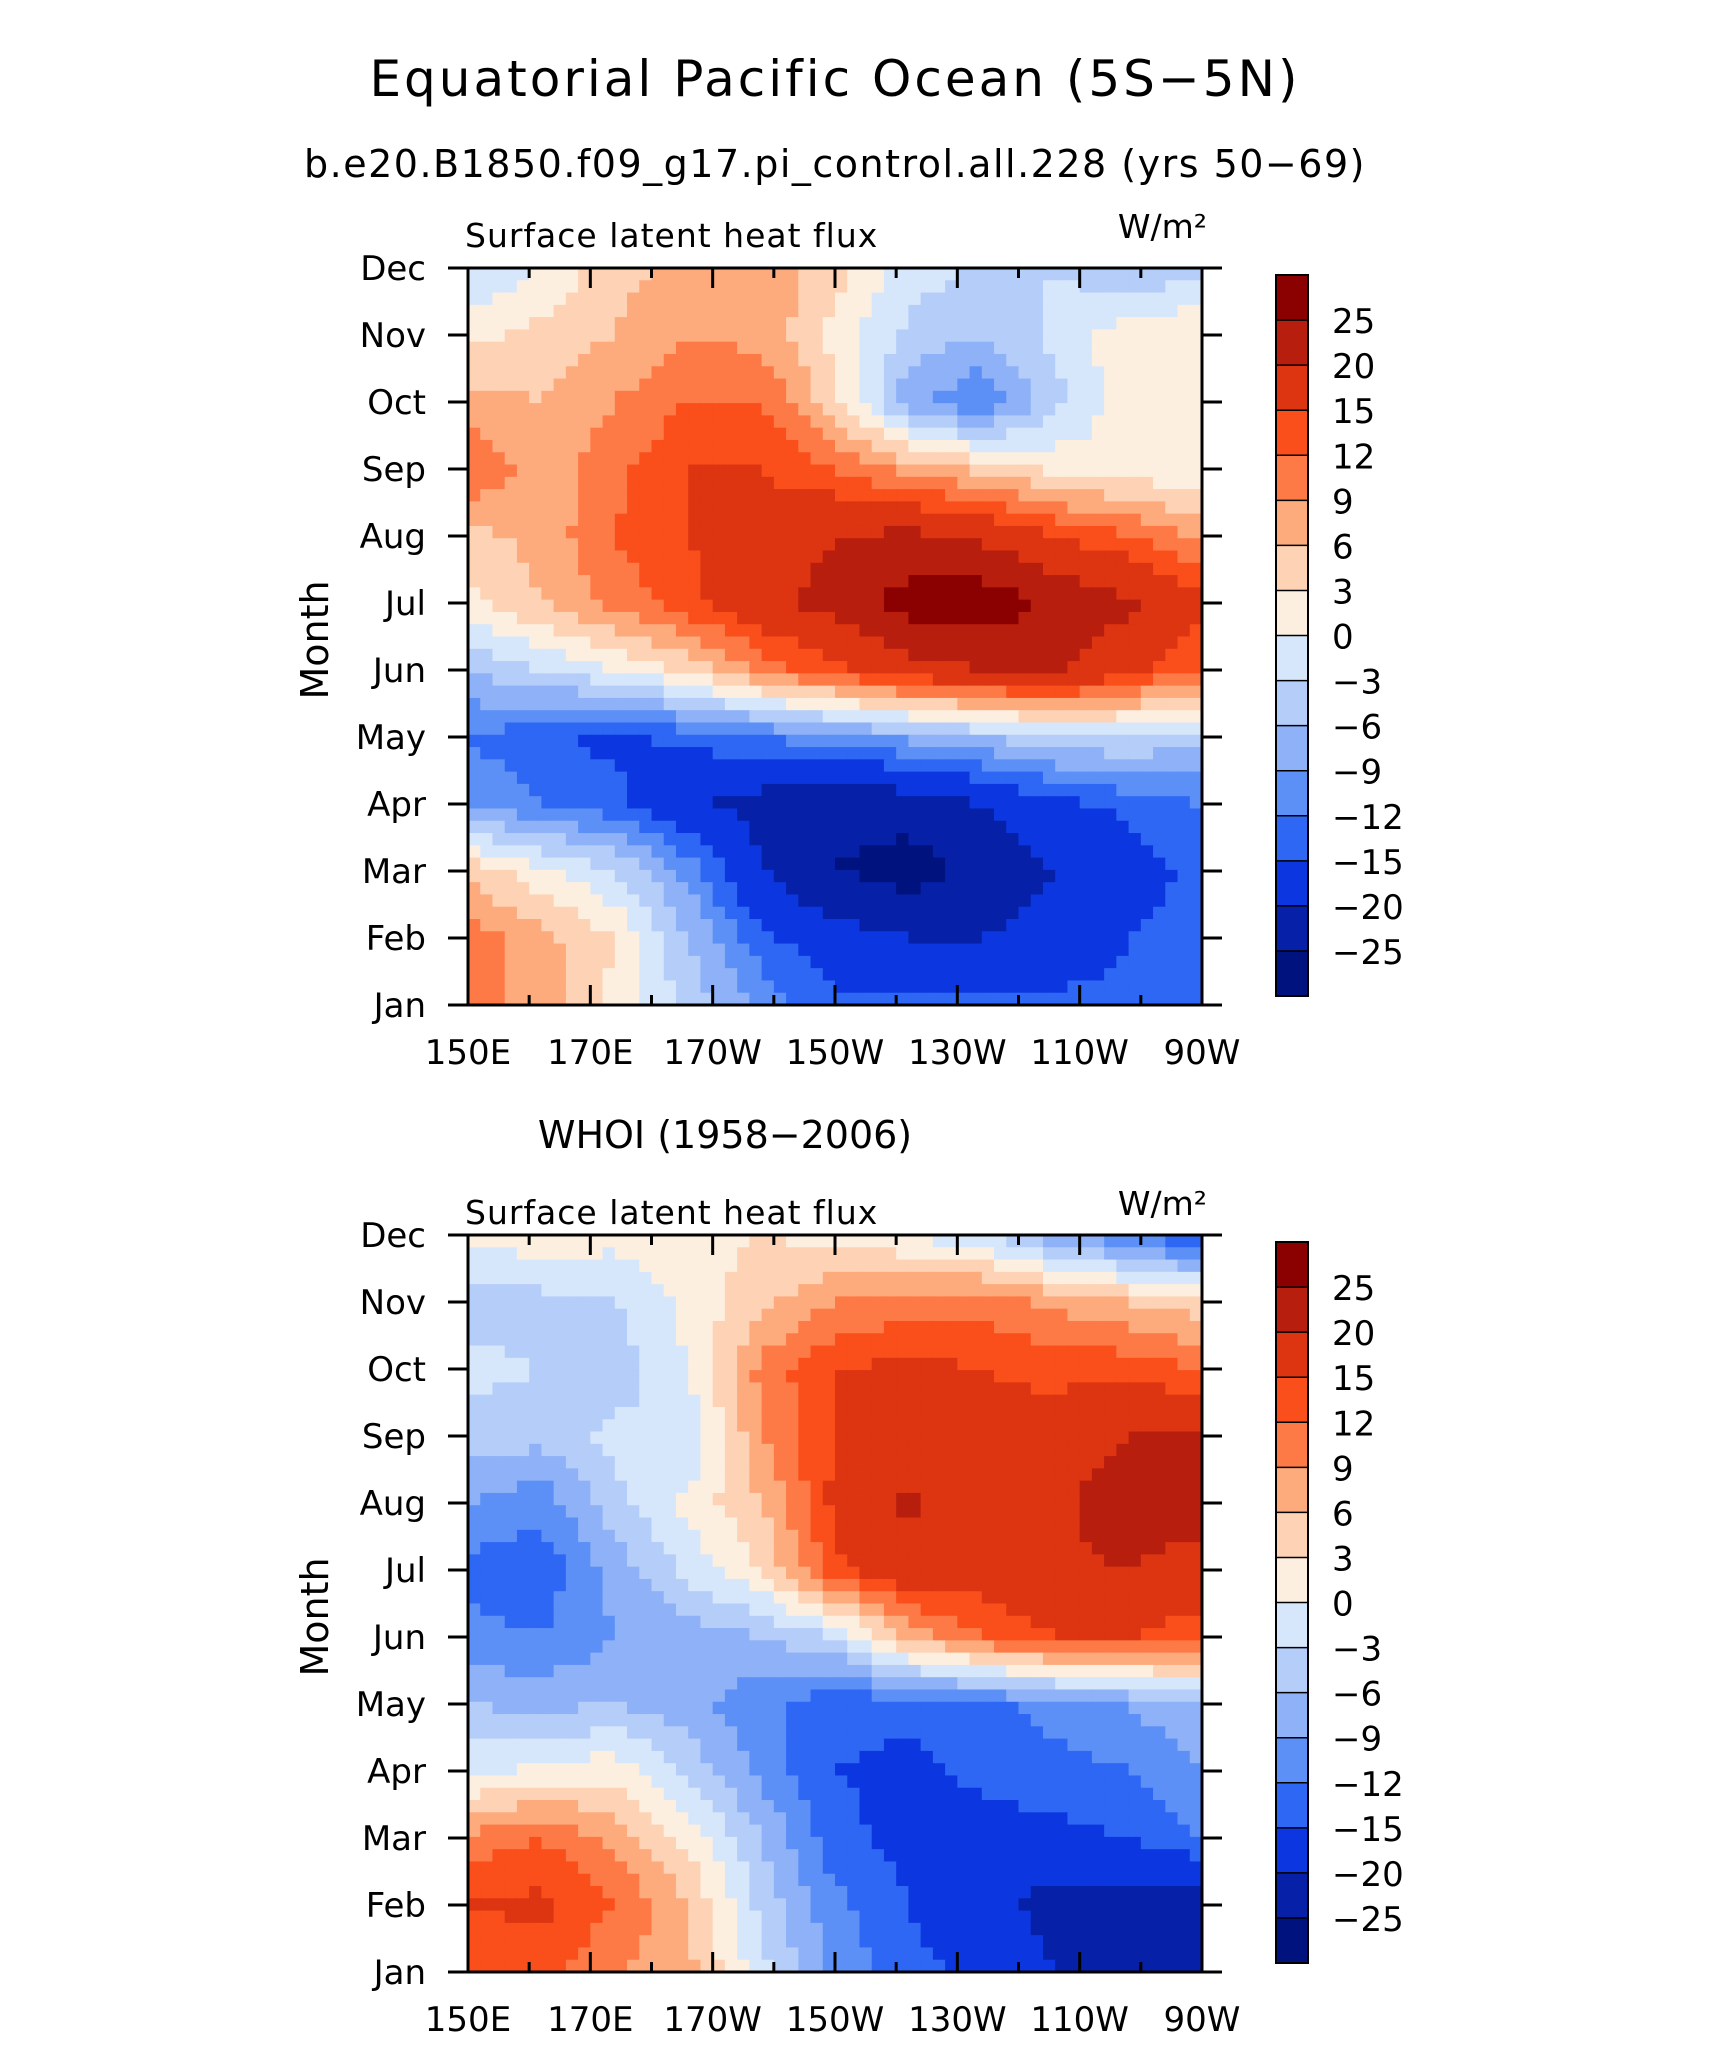 Image resolution: width=1710 pixels, height=2059 pixels. I want to click on colorbar-label: −12, so click(1368, 818).